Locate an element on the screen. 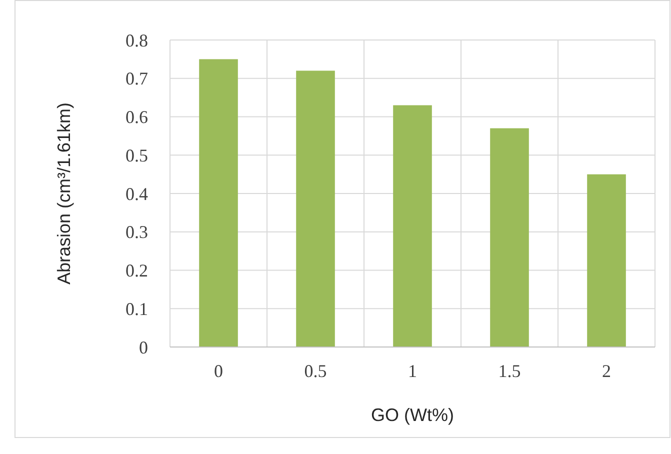  y-tick-label: 0 is located at coordinates (143, 347).